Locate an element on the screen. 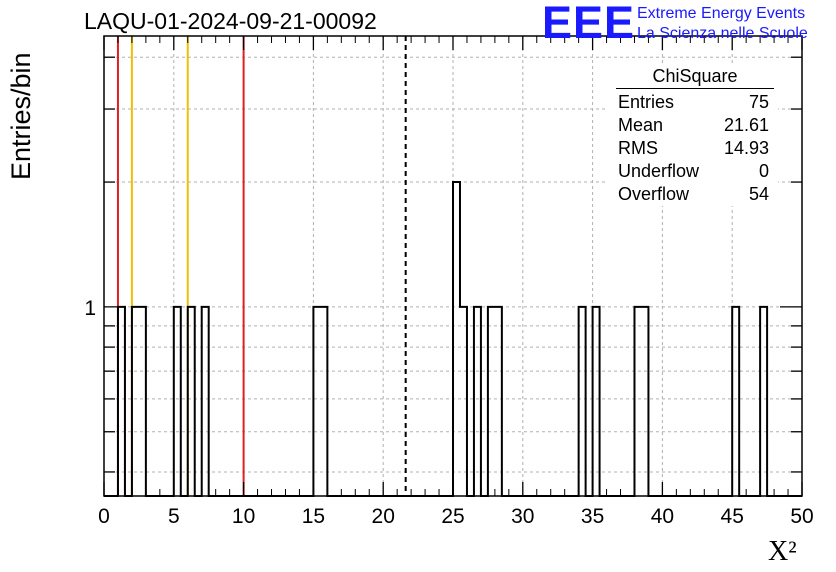 This screenshot has height=572, width=836. stats-row-mean: Mean 21.61 is located at coordinates (693, 125).